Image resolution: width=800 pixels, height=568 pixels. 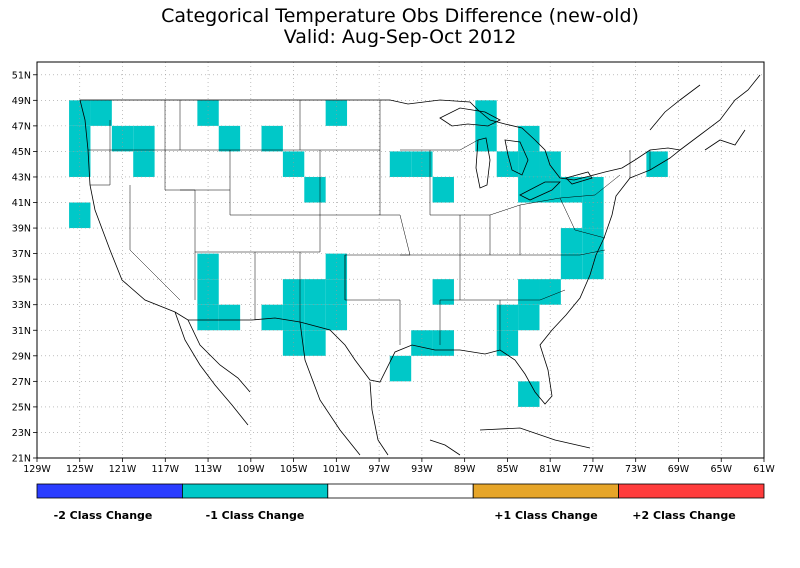 I want to click on y-tick-label: 39N, so click(x=21, y=229).